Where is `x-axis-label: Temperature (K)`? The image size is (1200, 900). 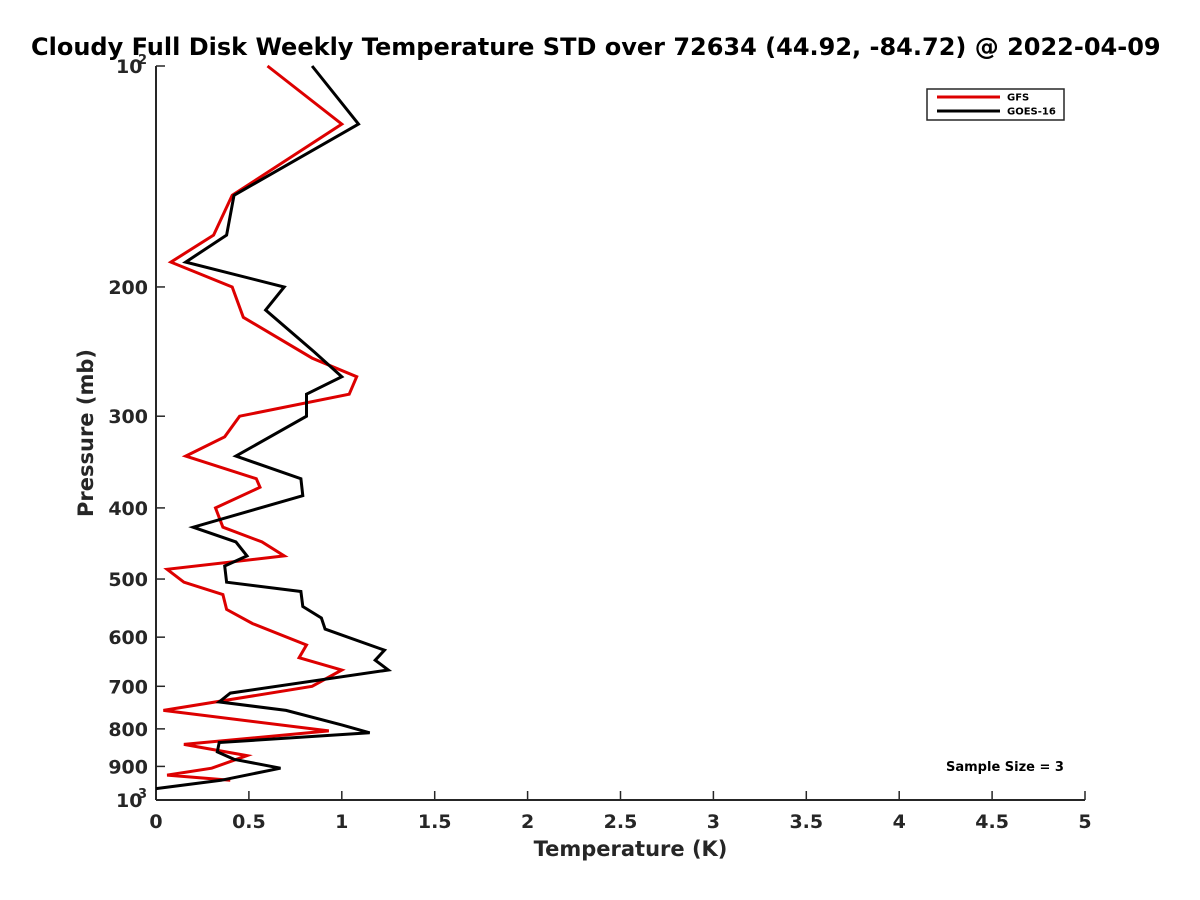
x-axis-label: Temperature (K) is located at coordinates (631, 849).